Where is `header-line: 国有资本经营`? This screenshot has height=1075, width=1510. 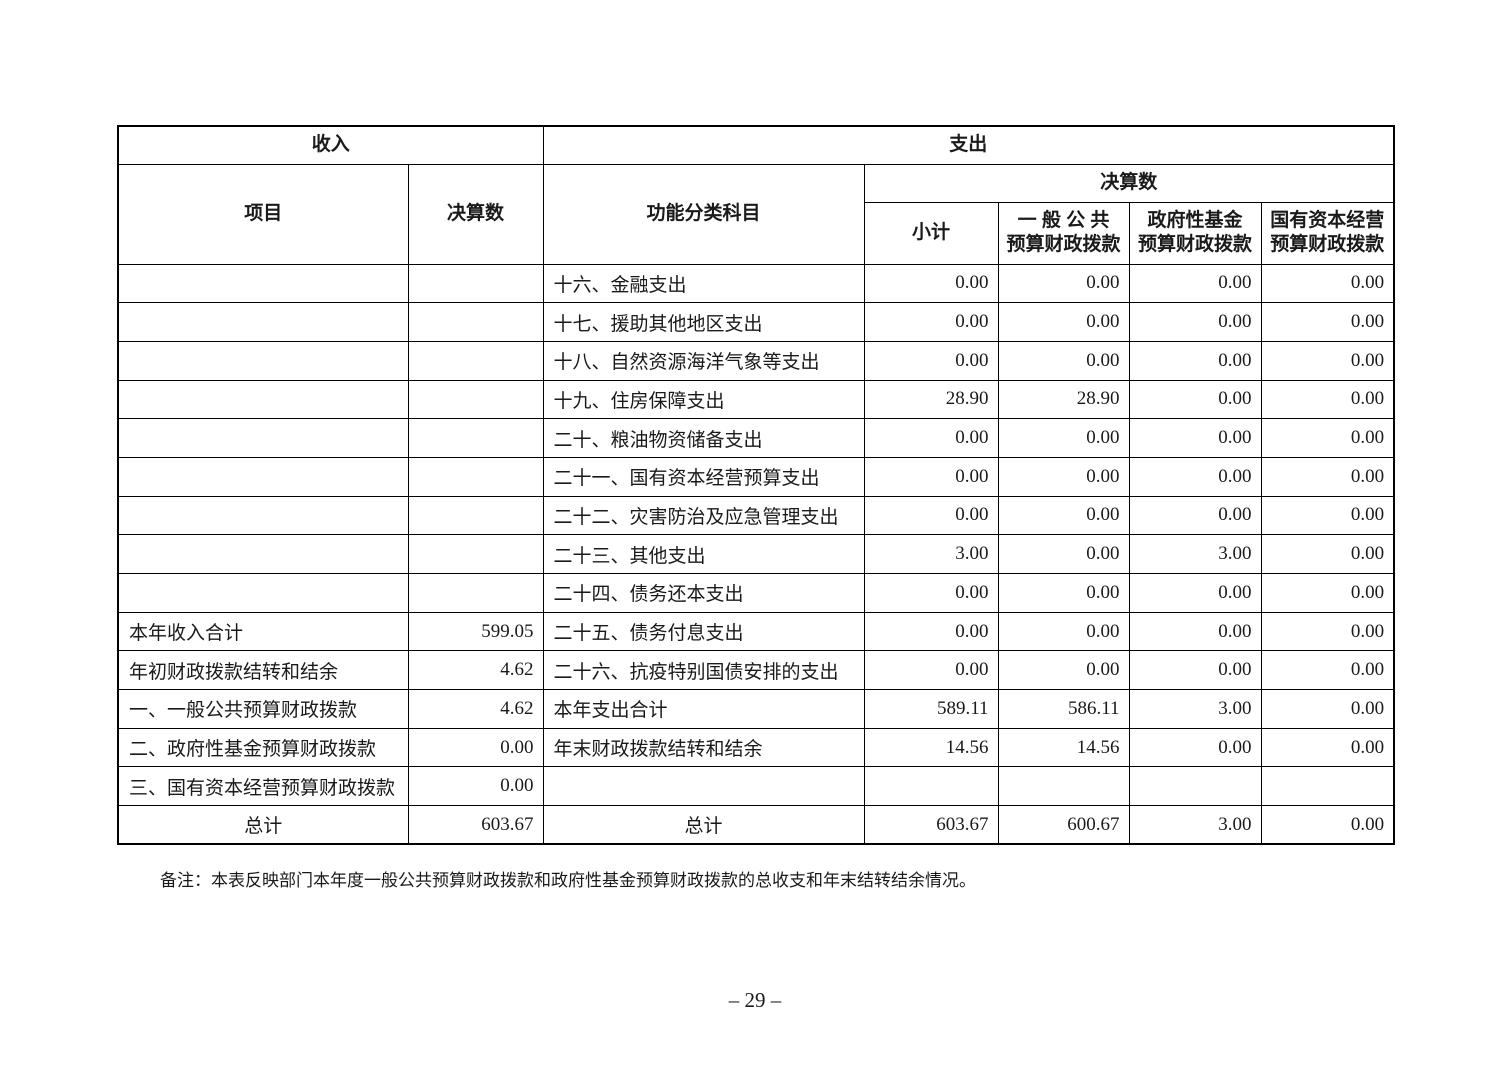 header-line: 国有资本经营 is located at coordinates (1327, 221).